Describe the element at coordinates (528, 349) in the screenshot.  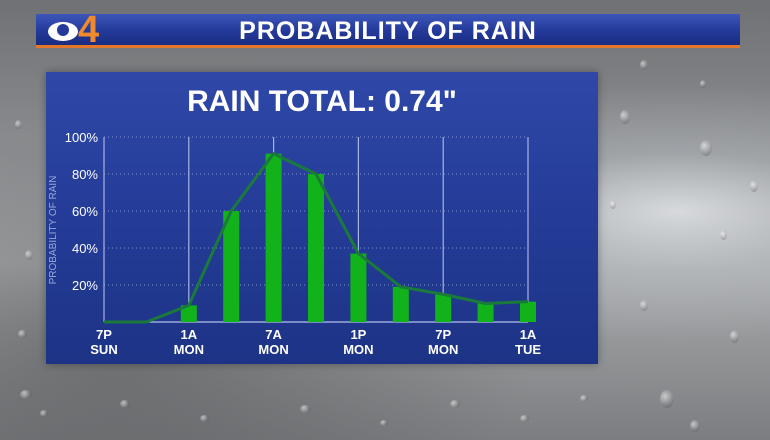
I see `x-tick-sublabel: TUE` at that location.